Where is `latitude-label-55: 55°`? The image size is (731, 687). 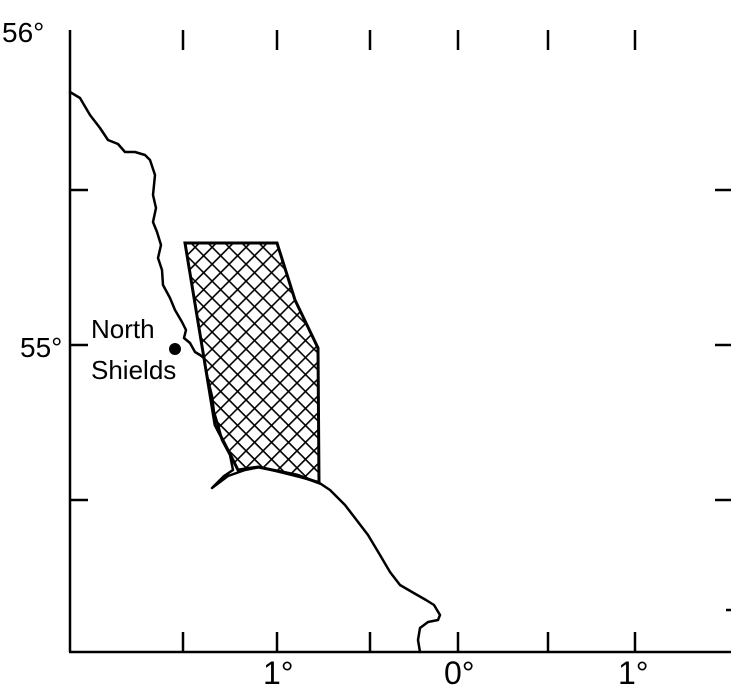 latitude-label-55: 55° is located at coordinates (41, 347).